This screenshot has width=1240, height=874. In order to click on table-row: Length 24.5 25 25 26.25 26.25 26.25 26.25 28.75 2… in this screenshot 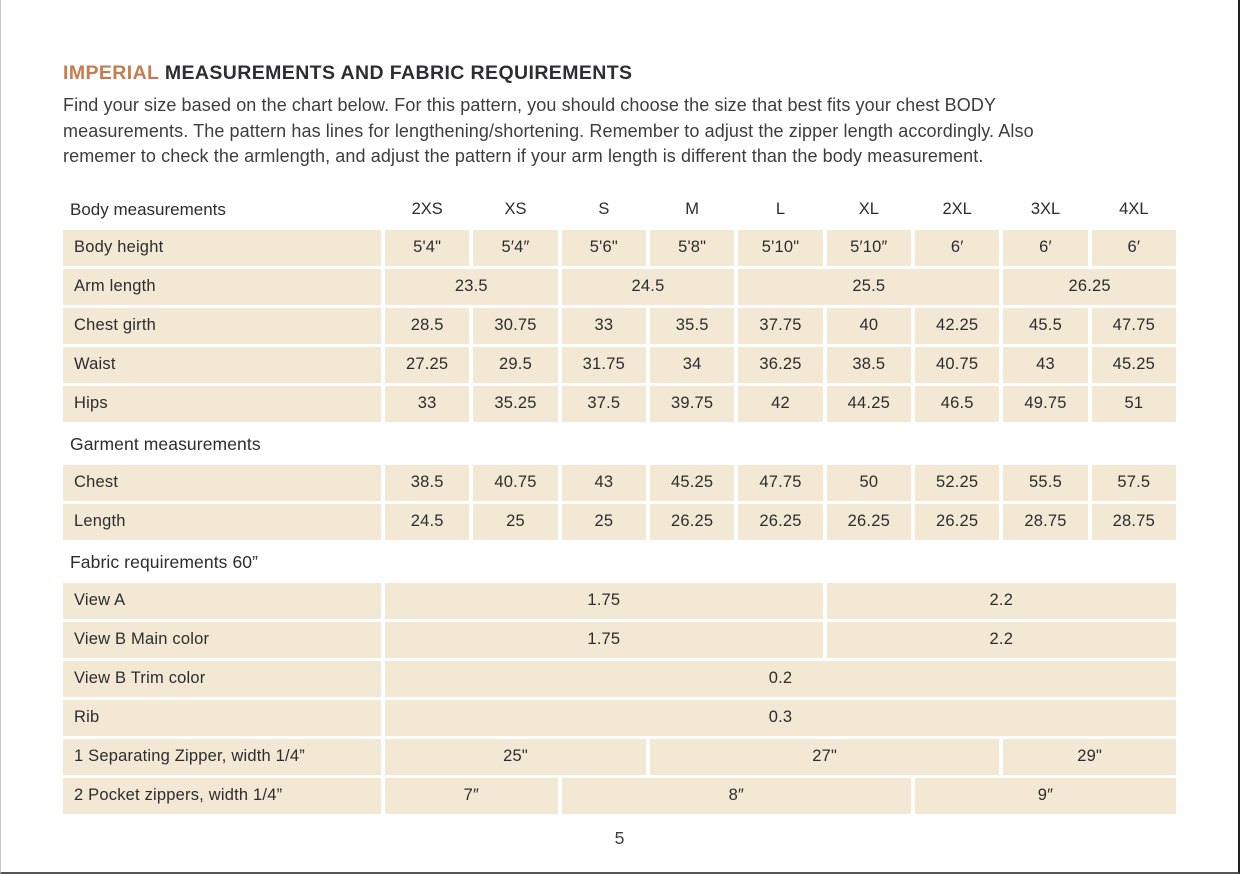, I will do `click(619, 521)`.